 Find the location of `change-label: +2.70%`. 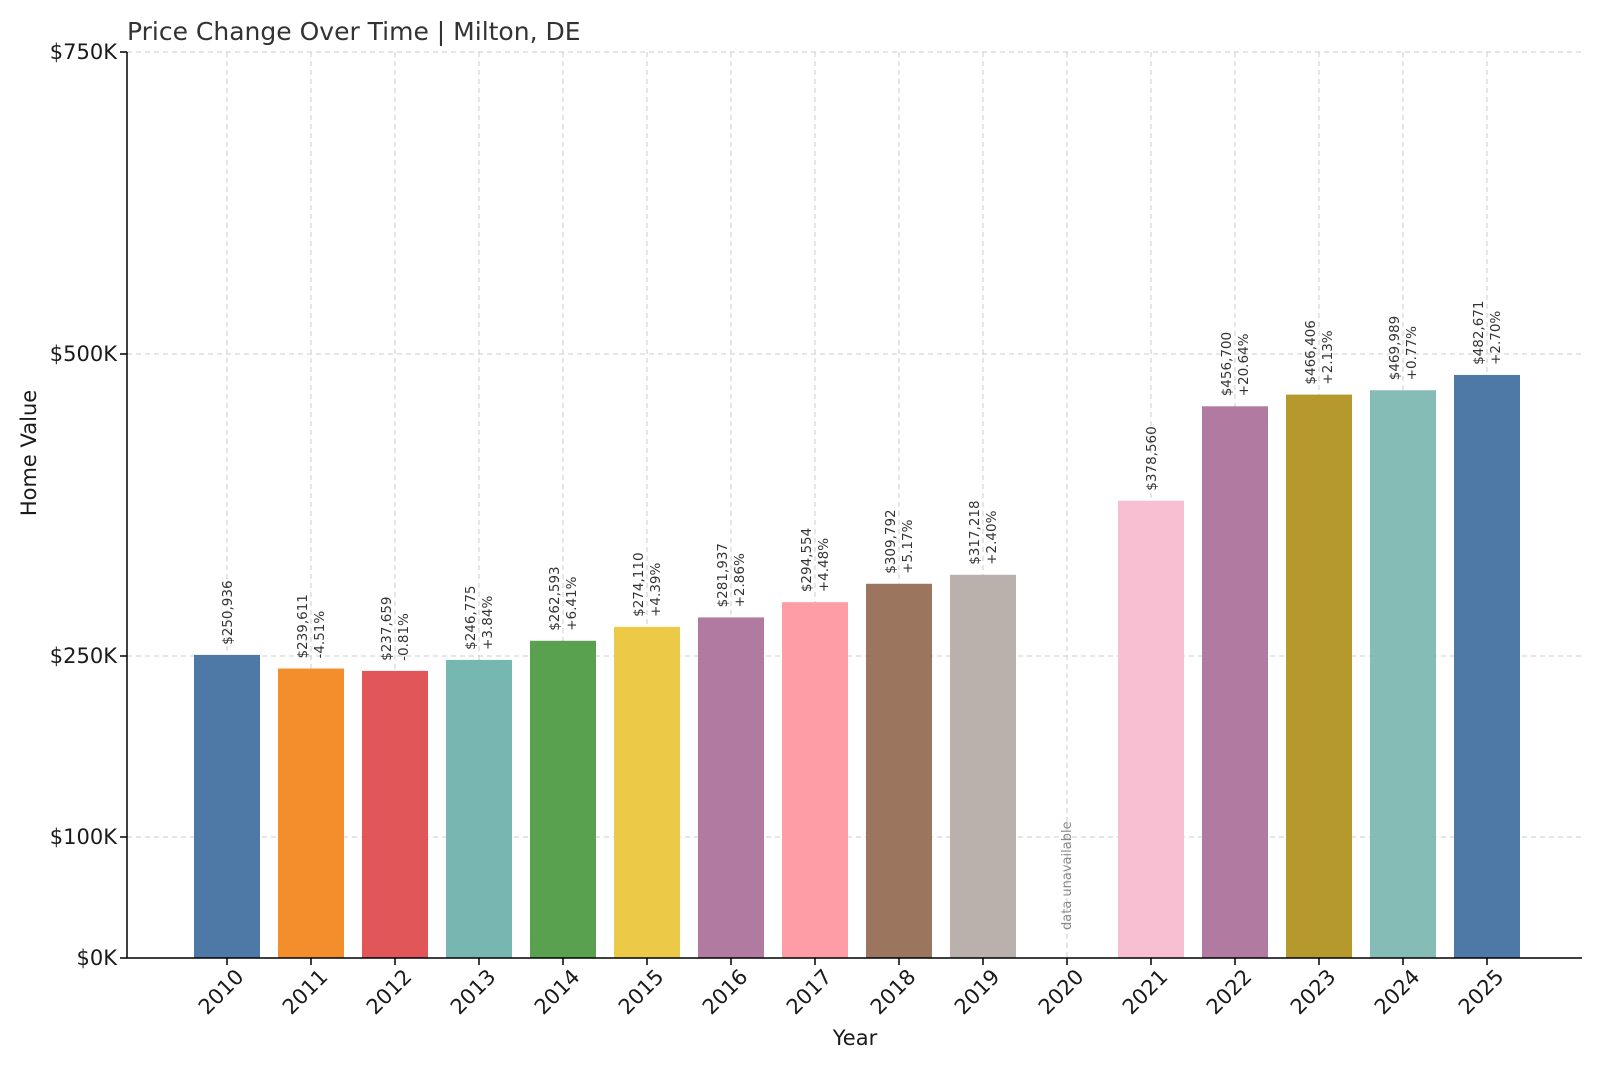

change-label: +2.70% is located at coordinates (1496, 338).